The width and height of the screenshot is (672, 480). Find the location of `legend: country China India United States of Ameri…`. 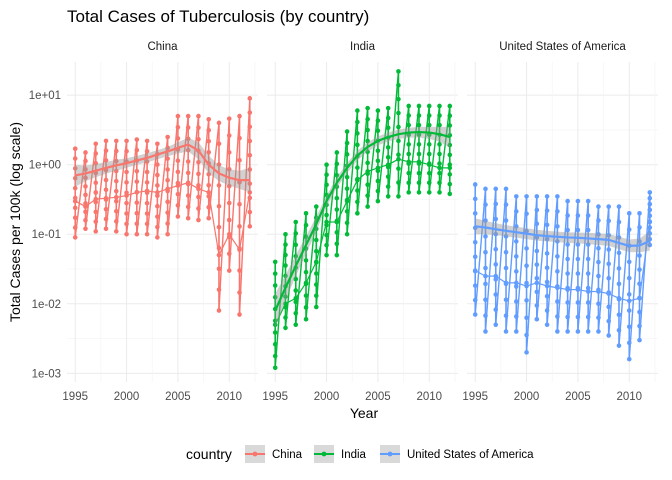

legend: country China India United States of Ameri… is located at coordinates (360, 454).